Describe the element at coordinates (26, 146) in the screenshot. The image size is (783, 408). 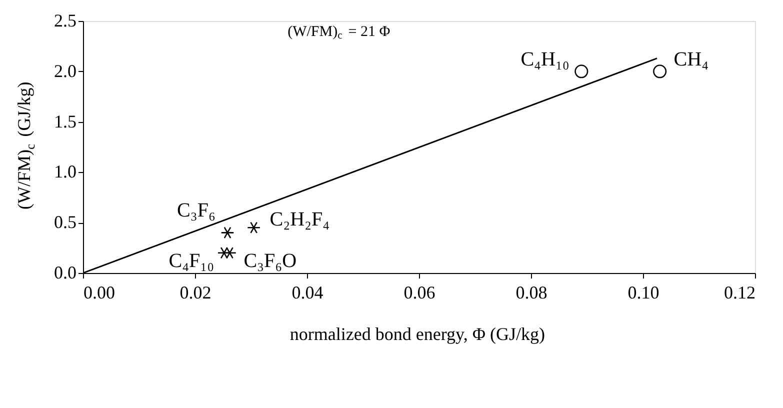
I see `y-axis-title: (W/FM)c (GJ/kg)` at that location.